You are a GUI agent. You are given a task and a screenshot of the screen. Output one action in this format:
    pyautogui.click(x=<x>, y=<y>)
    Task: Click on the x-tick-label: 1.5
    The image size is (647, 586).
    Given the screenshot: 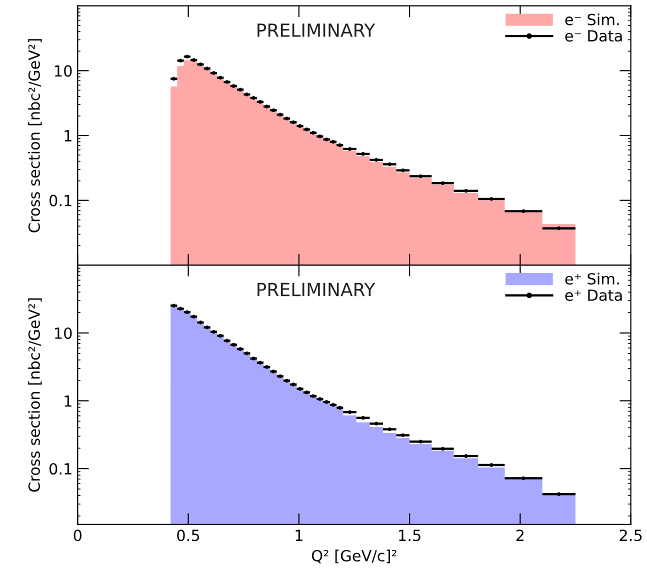 What is the action you would take?
    pyautogui.click(x=409, y=536)
    